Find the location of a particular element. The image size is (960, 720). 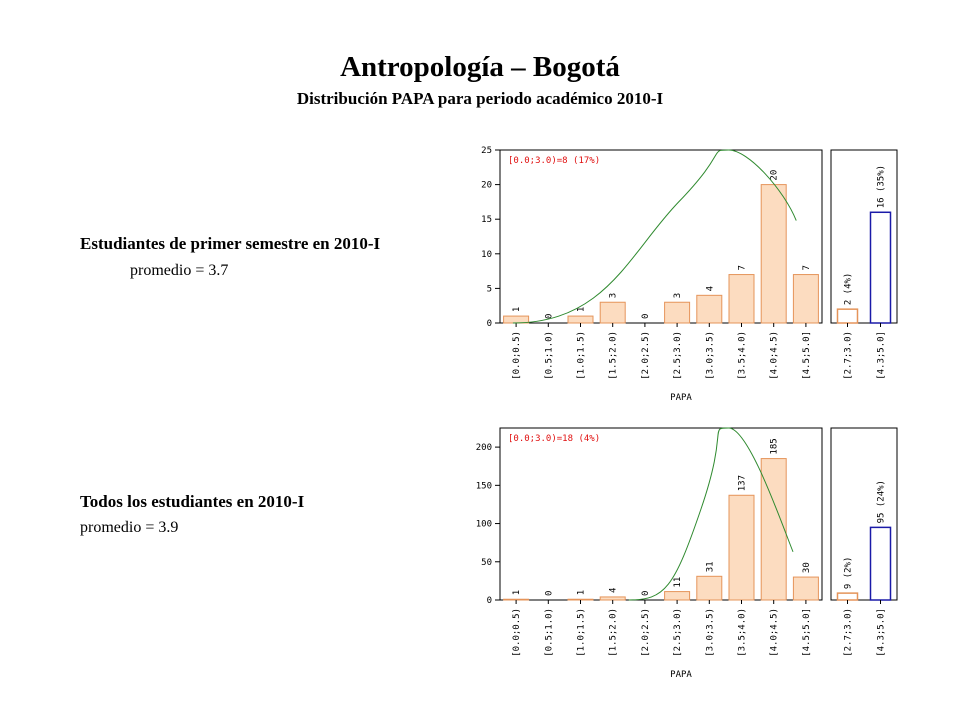

chart1-category-label: [0.0;0.5) is located at coordinates (517, 355).